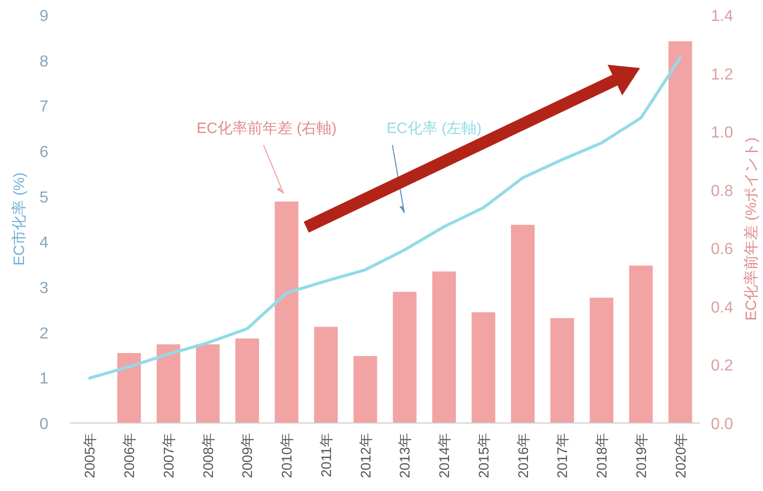 The width and height of the screenshot is (763, 491). Describe the element at coordinates (208, 455) in the screenshot. I see `x-tick-label: 2008年` at that location.